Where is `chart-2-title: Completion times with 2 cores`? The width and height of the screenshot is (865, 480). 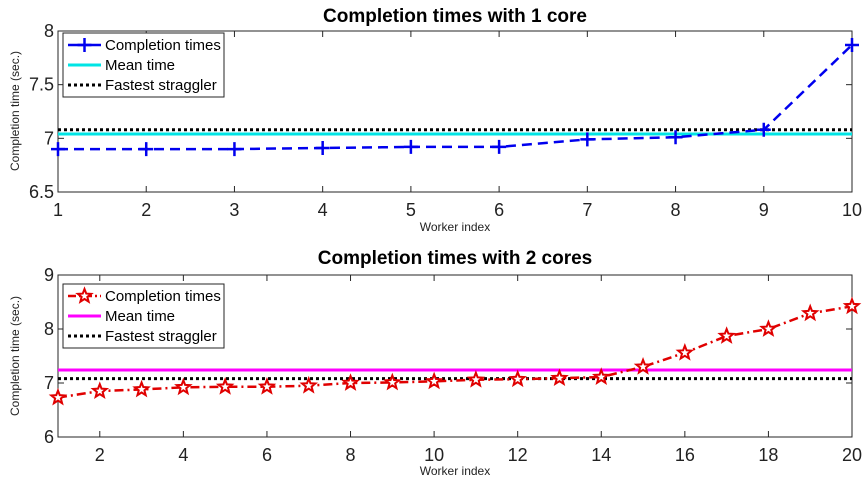 chart-2-title: Completion times with 2 cores is located at coordinates (455, 258).